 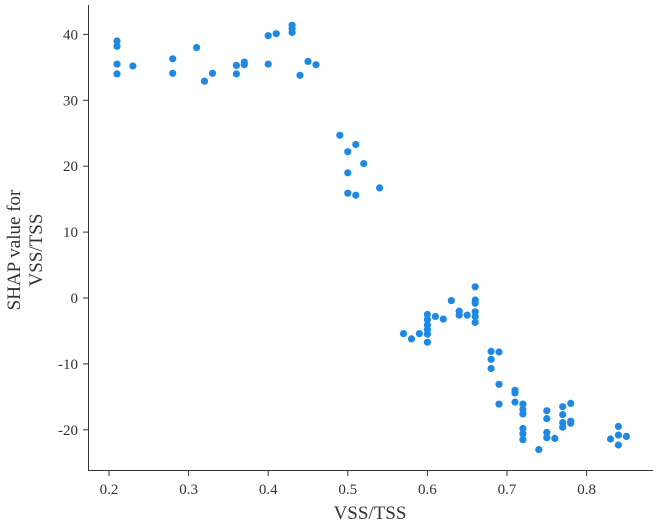 I want to click on y-axis-label-line1: SHAP value for, so click(x=14, y=249).